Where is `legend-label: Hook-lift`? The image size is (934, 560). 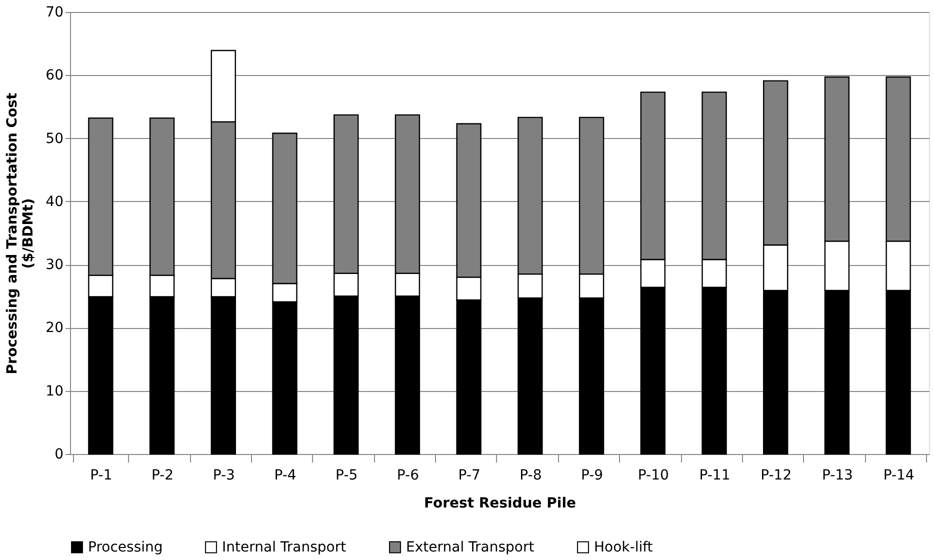 legend-label: Hook-lift is located at coordinates (624, 547).